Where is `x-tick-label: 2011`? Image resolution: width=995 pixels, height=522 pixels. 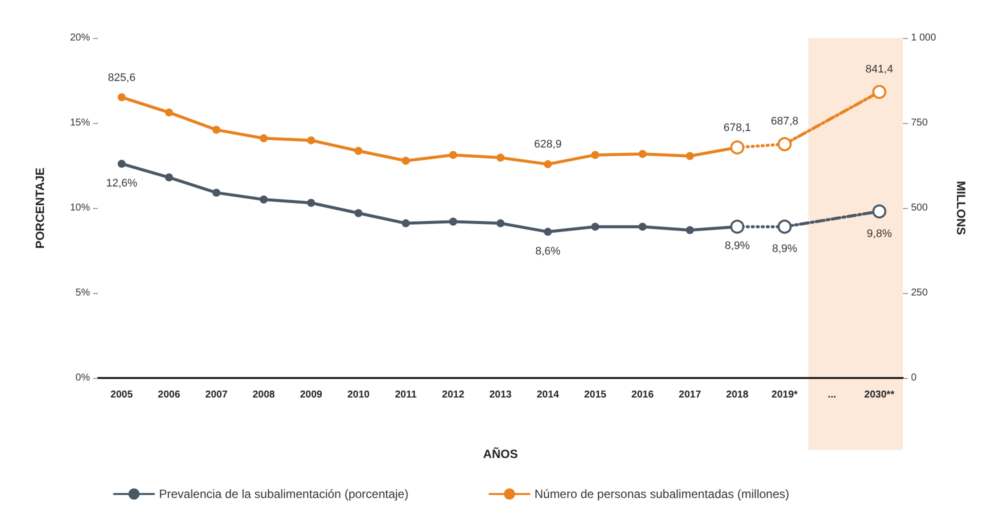 x-tick-label: 2011 is located at coordinates (406, 395).